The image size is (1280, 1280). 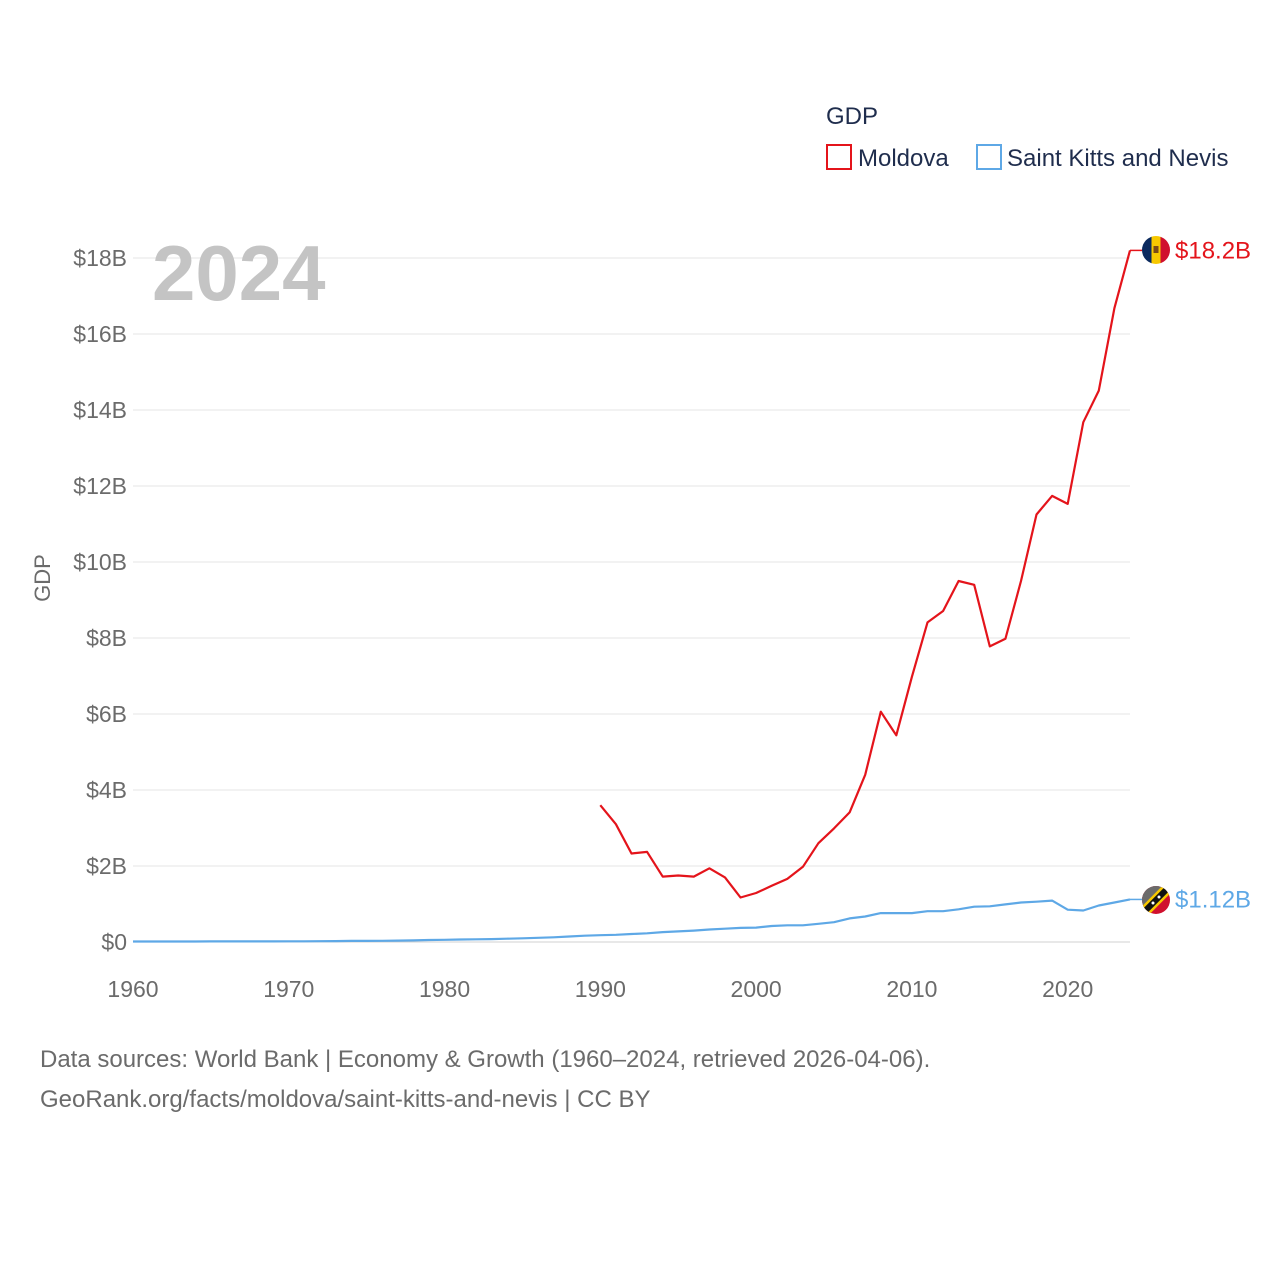 I want to click on legend: GDP Moldova Saint Kitts and Nevis, so click(x=1027, y=137).